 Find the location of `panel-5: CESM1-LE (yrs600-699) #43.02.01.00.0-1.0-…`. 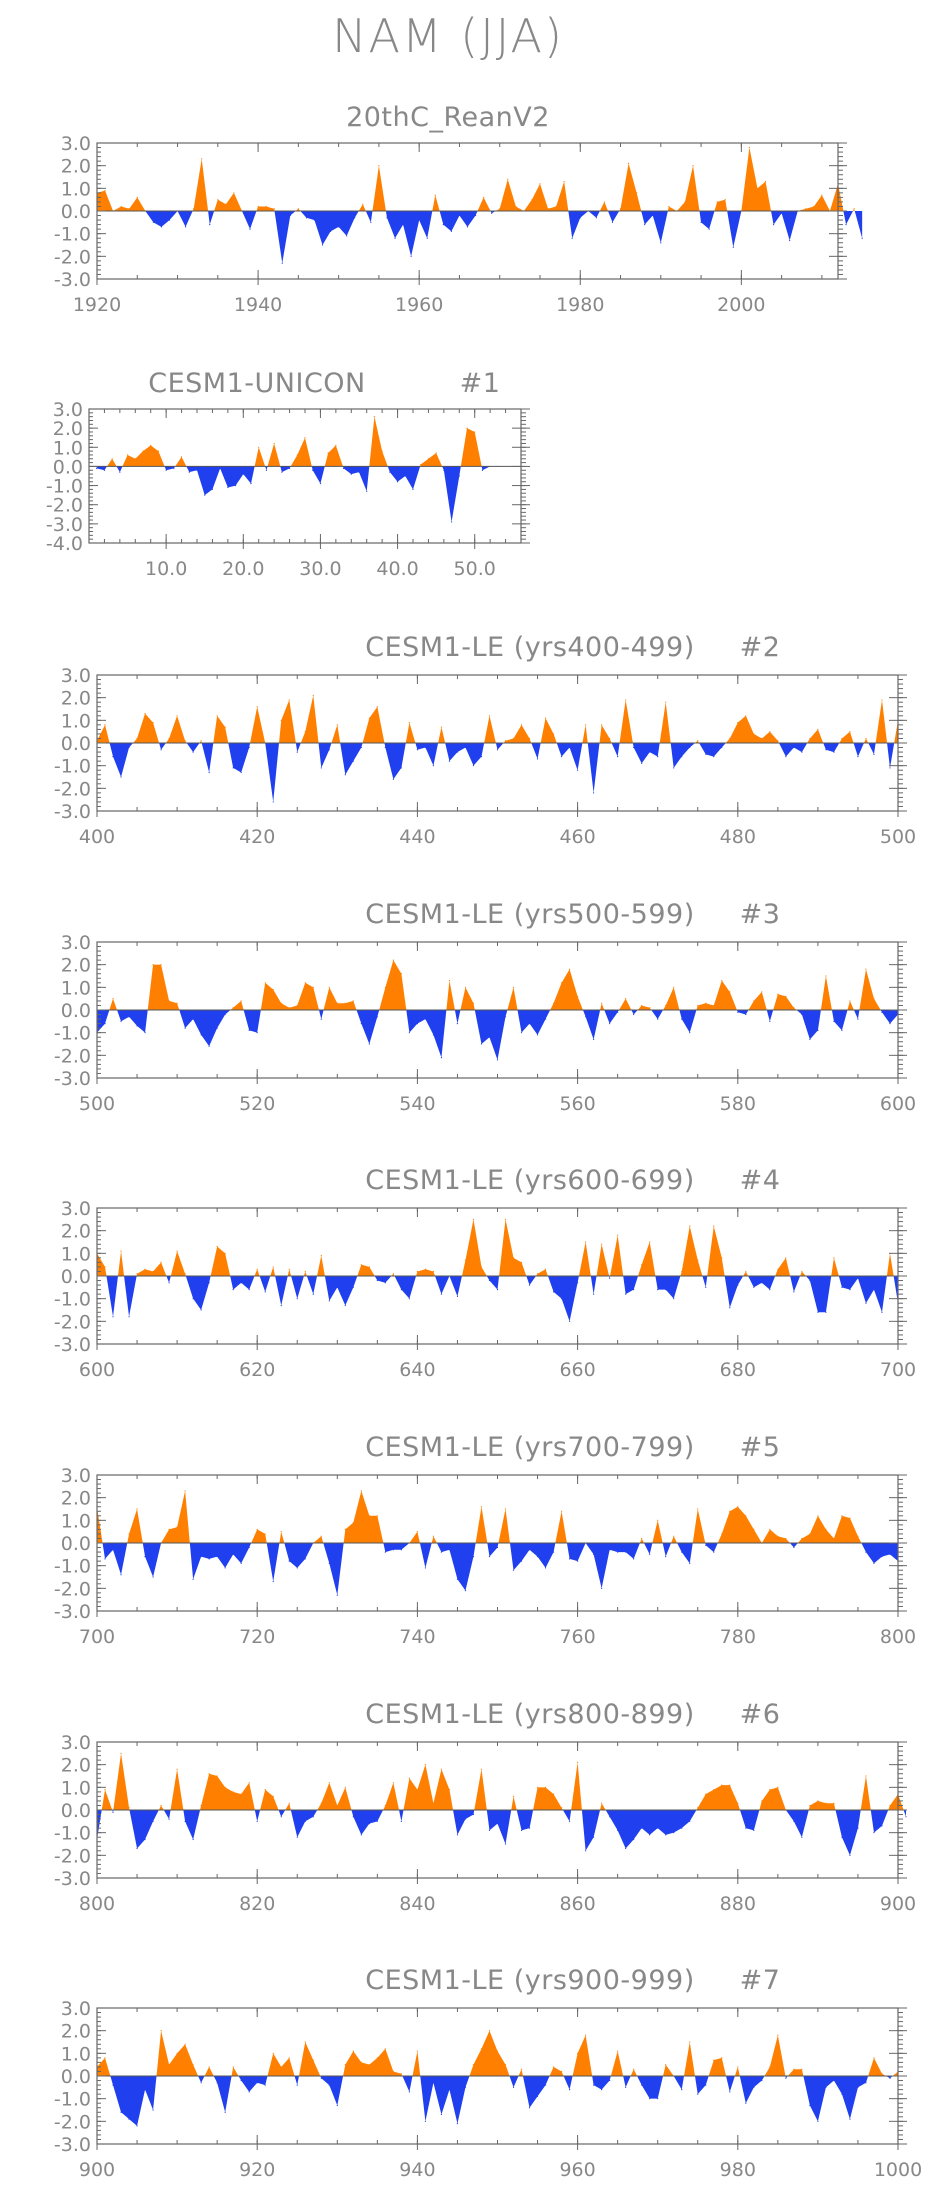

panel-5: CESM1-LE (yrs600-699) #43.02.01.00.0-1.0-… is located at coordinates (485, 1273).